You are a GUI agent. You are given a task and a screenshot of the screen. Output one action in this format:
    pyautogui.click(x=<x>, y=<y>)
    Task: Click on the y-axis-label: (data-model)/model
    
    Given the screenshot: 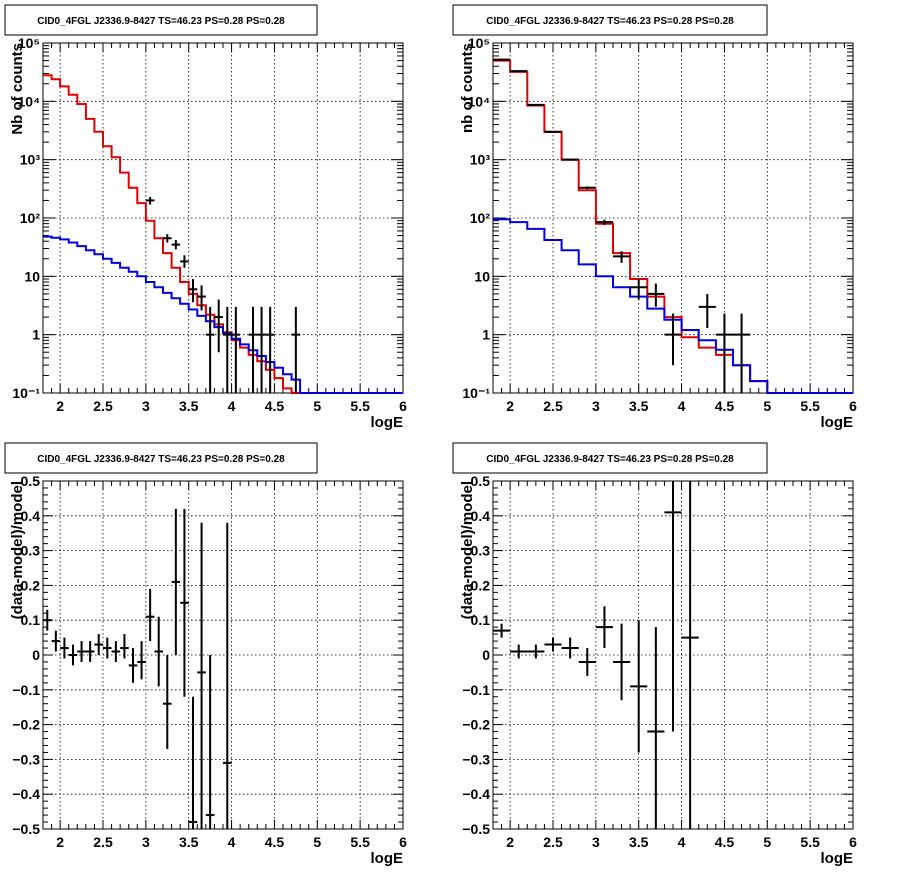 What is the action you would take?
    pyautogui.click(x=467, y=550)
    